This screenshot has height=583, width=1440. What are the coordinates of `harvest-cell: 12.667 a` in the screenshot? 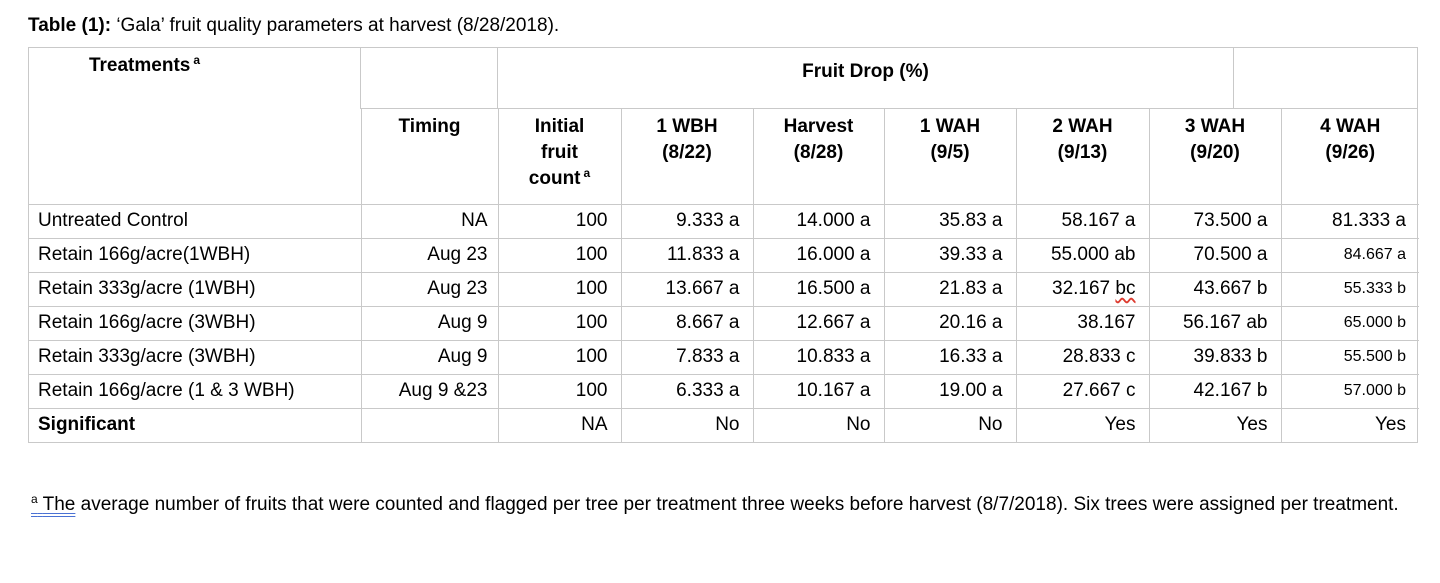 It's located at (819, 323).